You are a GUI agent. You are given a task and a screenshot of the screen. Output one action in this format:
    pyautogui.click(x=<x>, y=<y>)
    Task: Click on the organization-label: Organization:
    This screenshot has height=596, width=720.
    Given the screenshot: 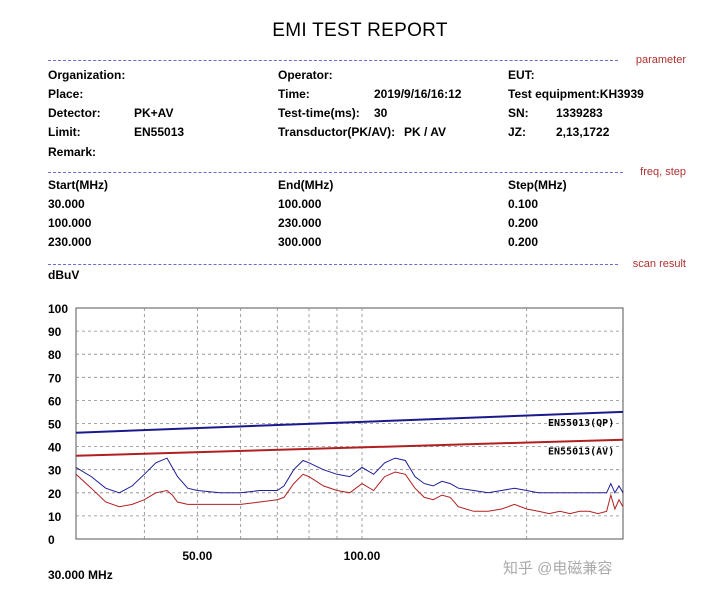 What is the action you would take?
    pyautogui.click(x=87, y=75)
    